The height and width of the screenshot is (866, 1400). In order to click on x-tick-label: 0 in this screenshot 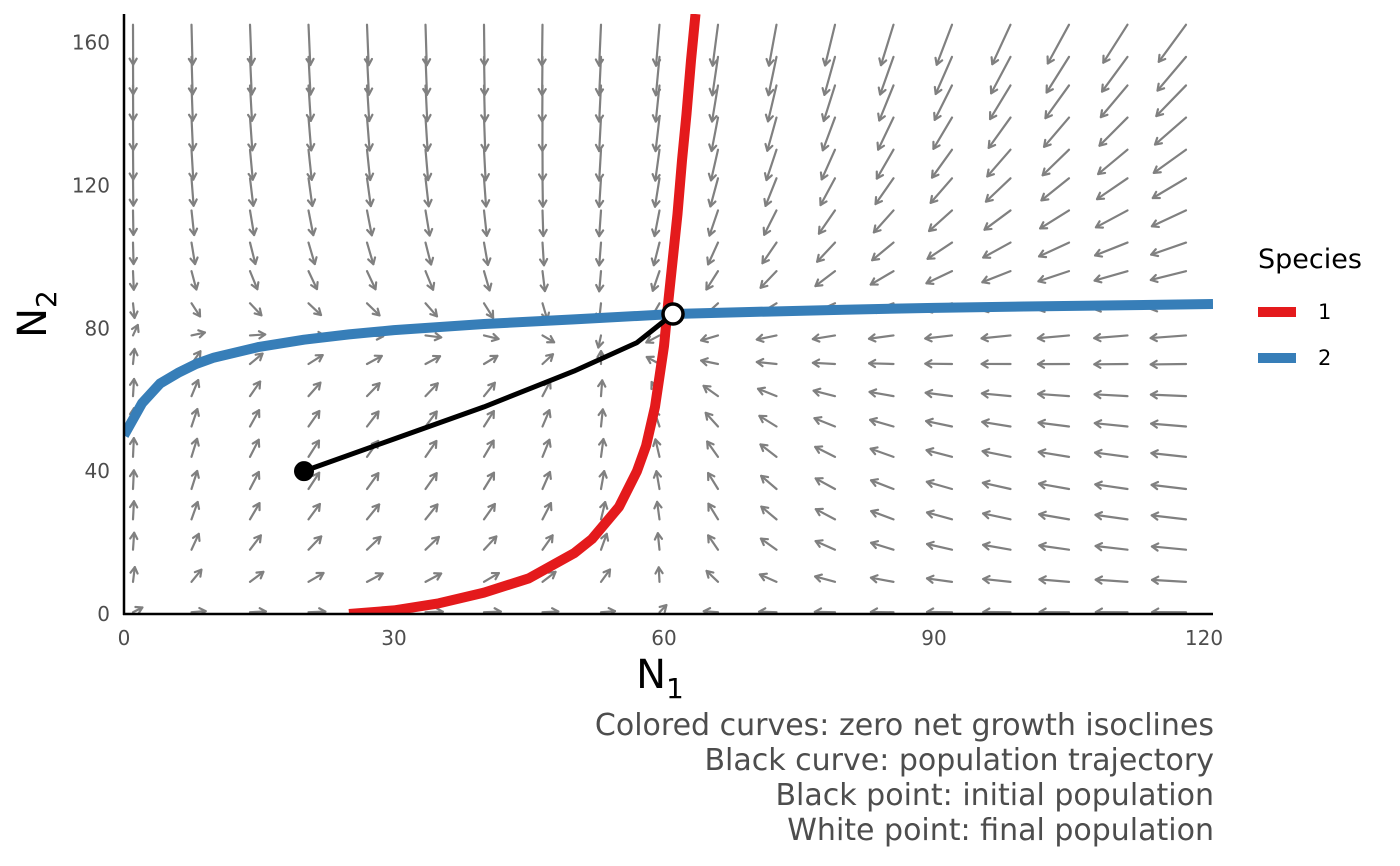, I will do `click(124, 638)`.